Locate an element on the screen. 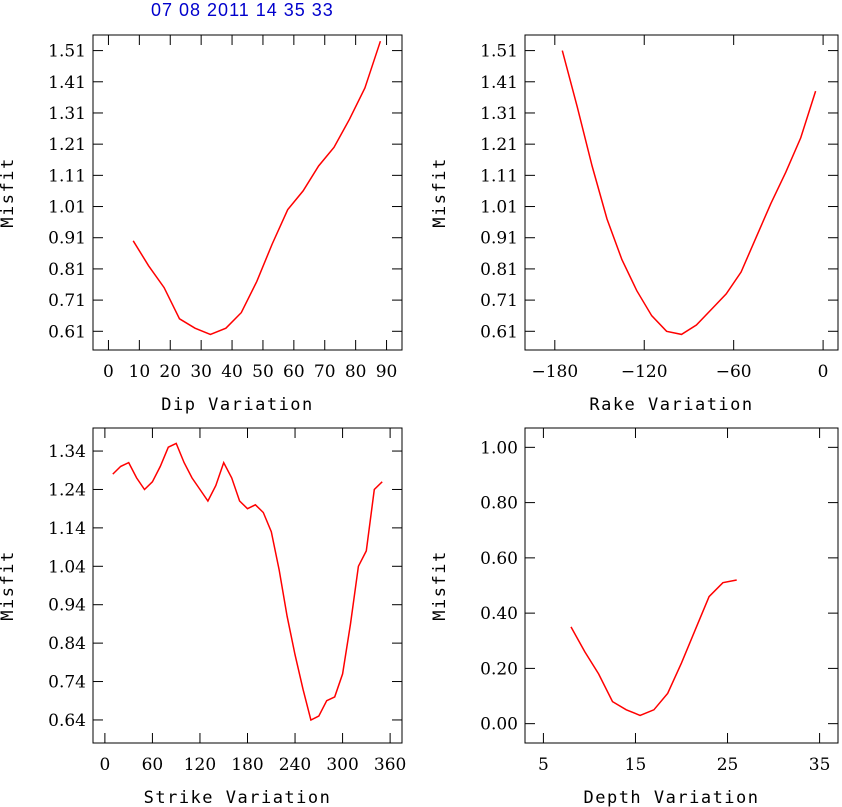 This screenshot has height=807, width=842. dip-x-axis-label: Dip Variation is located at coordinates (237, 405).